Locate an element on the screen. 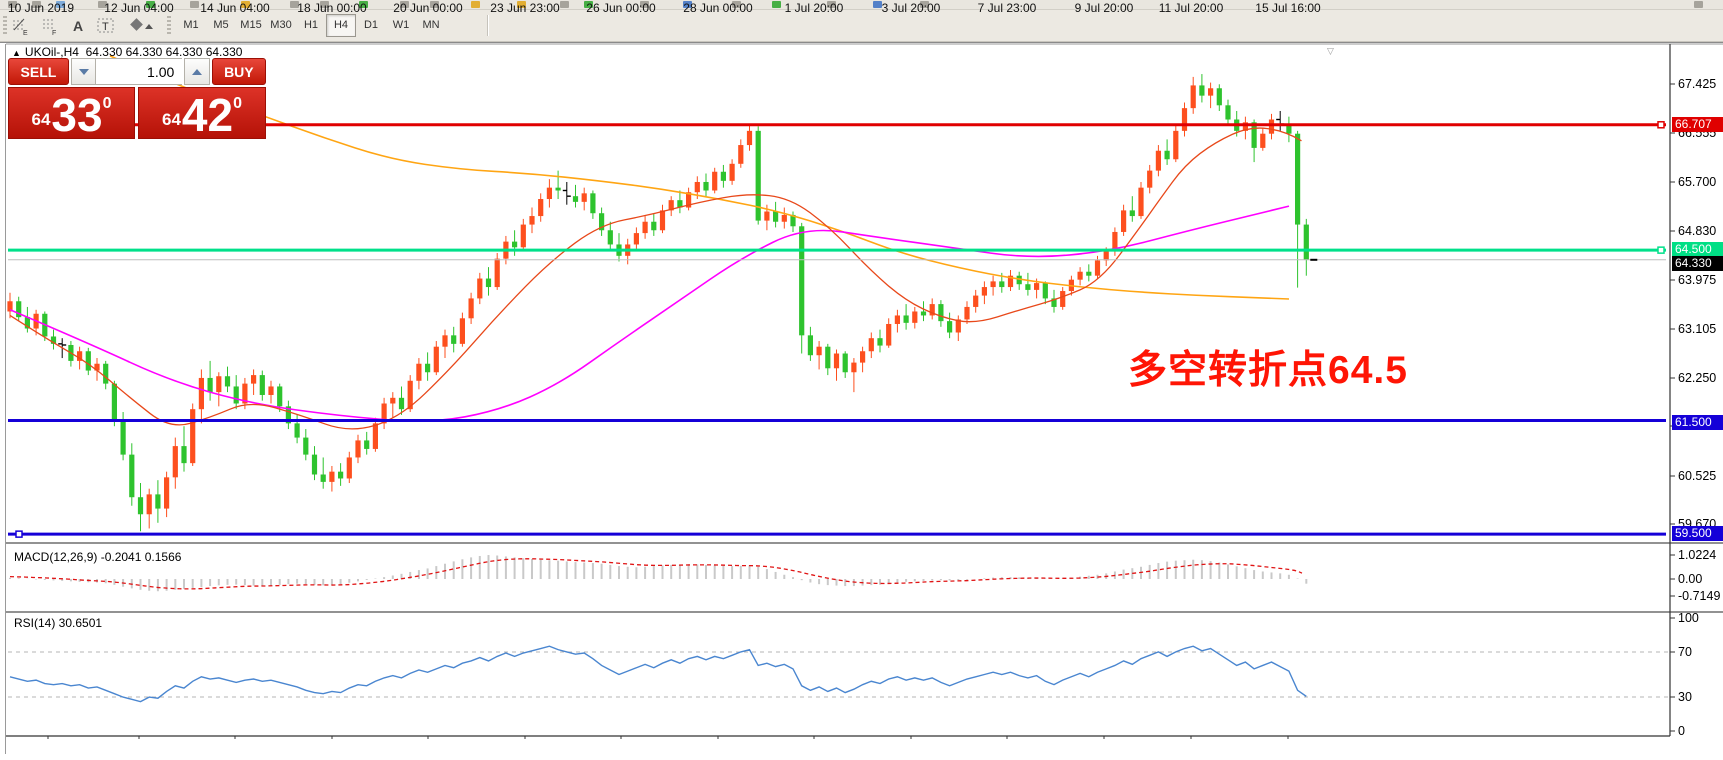 Image resolution: width=1723 pixels, height=760 pixels. buy-price-display: 64 42 0 is located at coordinates (202, 113).